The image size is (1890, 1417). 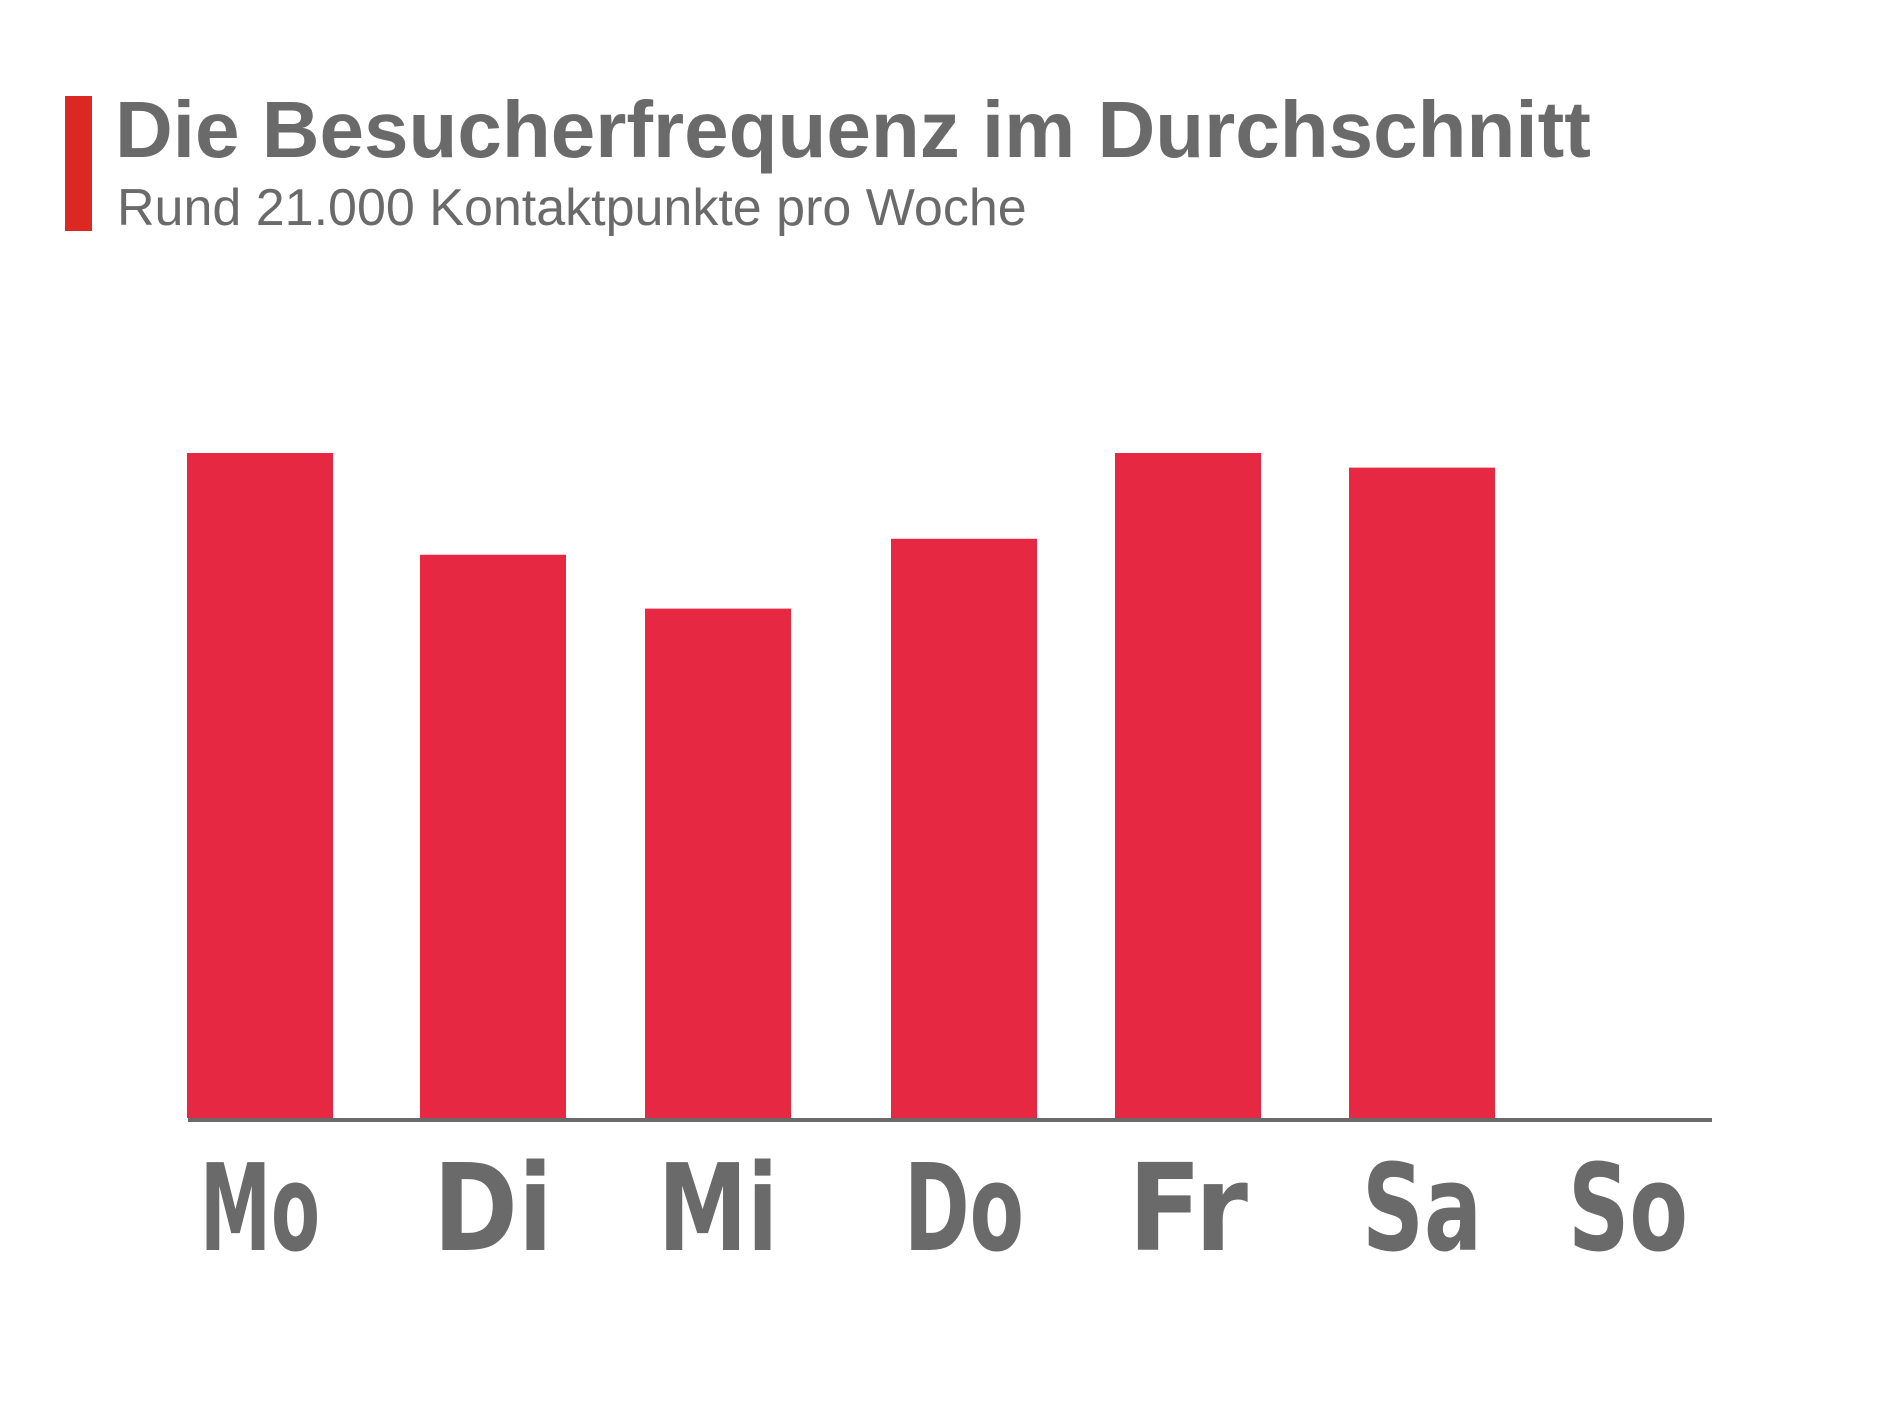 I want to click on tick-label-mi: Mi, so click(x=718, y=1209).